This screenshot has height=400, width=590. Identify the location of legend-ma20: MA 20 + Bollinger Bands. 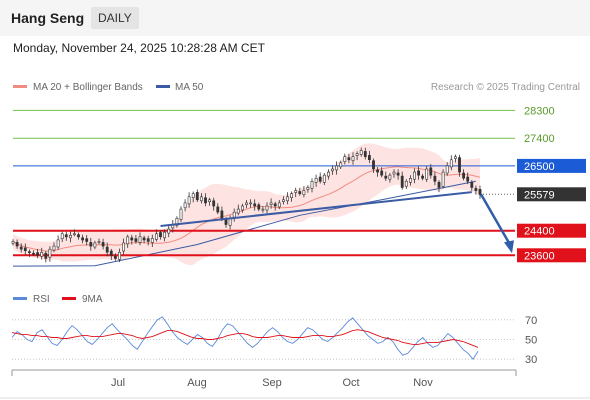
(78, 87).